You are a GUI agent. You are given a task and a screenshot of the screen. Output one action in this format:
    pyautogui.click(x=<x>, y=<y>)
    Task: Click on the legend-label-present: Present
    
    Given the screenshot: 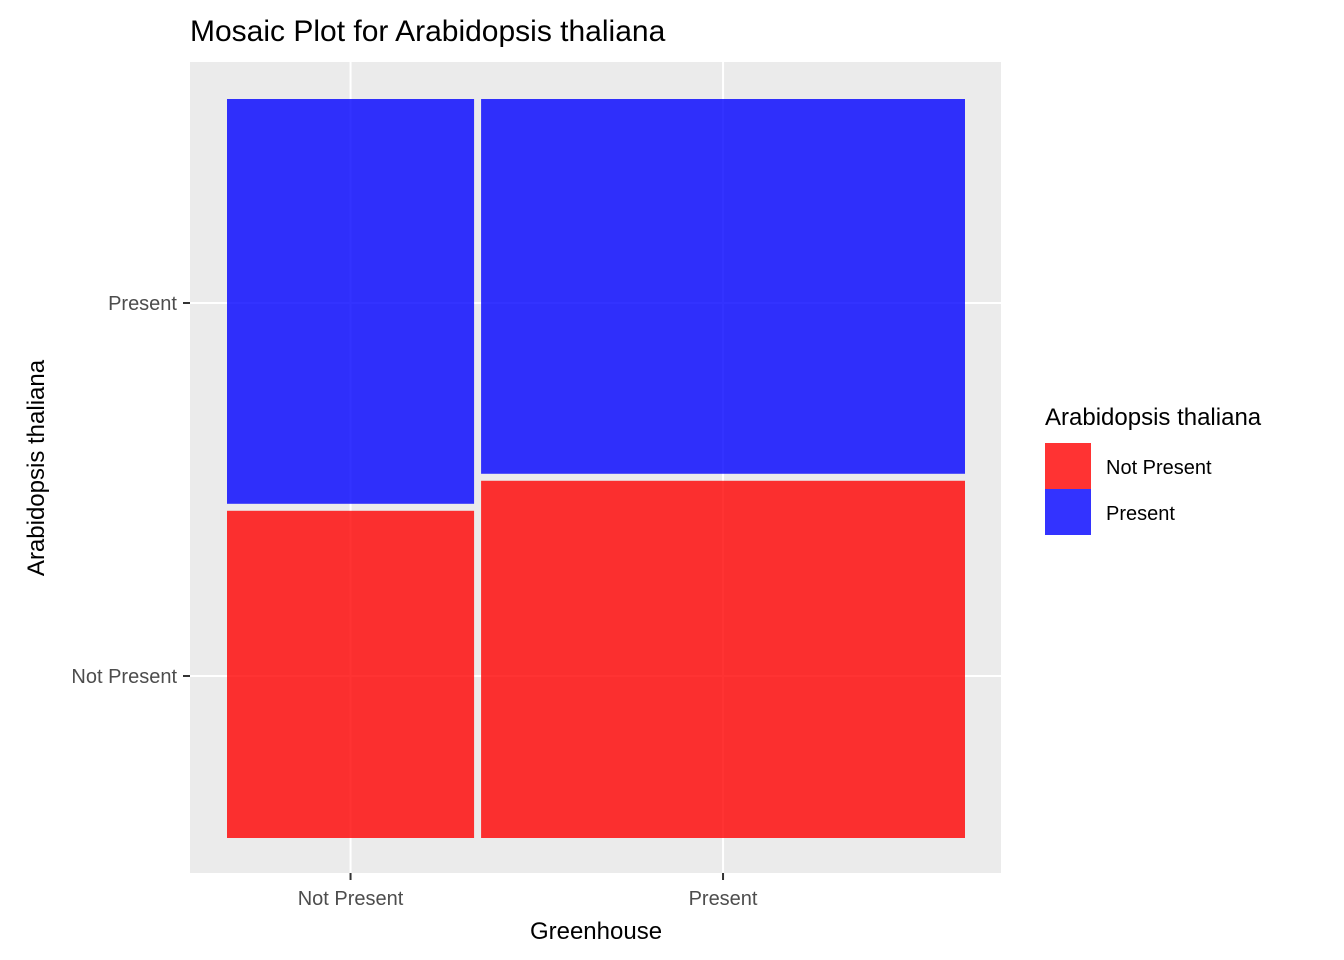 What is the action you would take?
    pyautogui.click(x=1140, y=514)
    